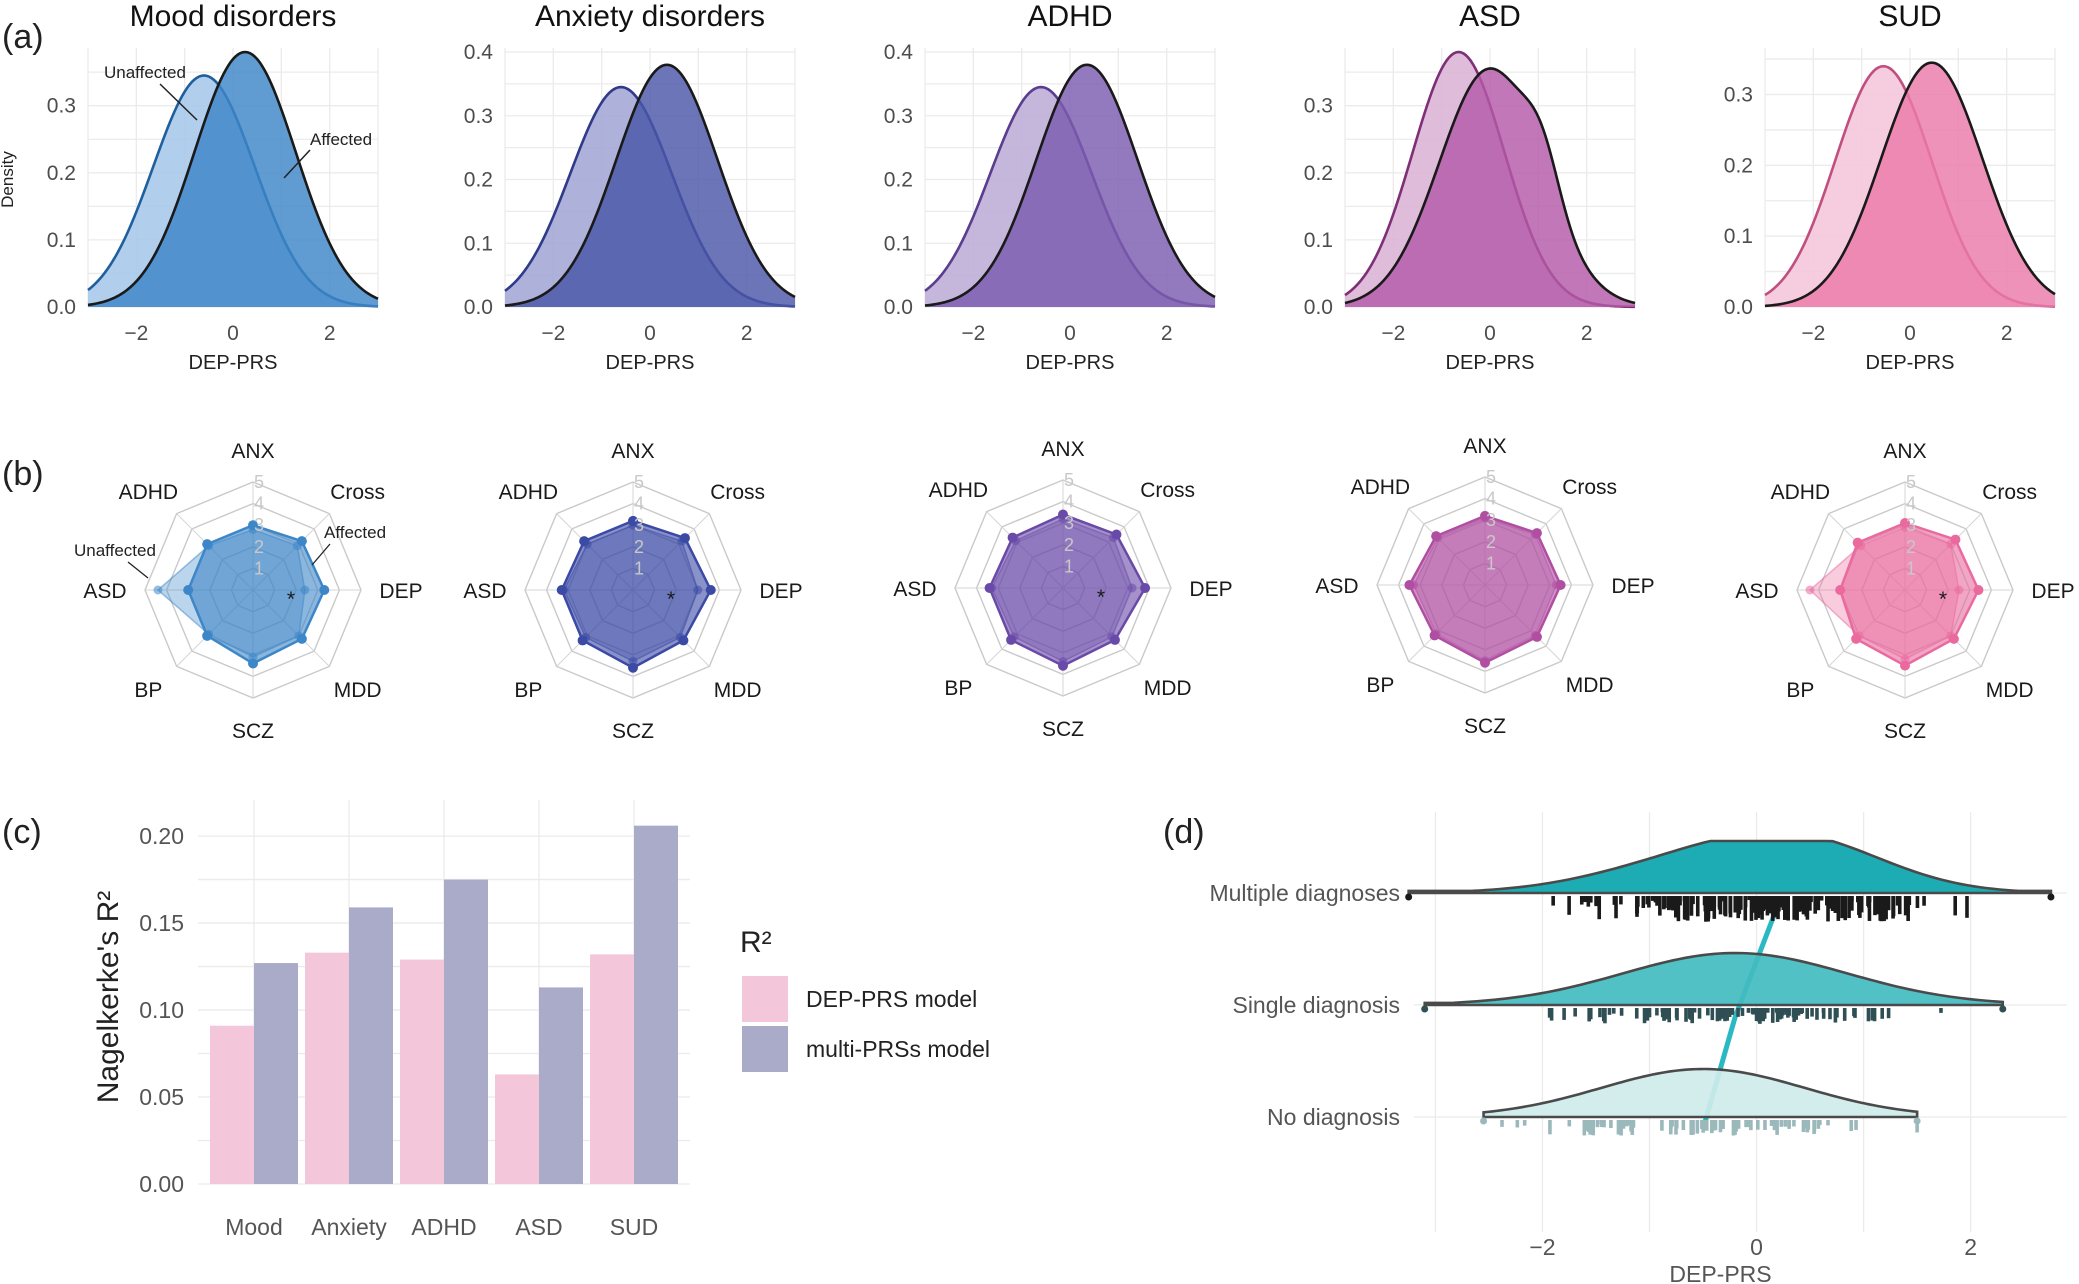 The height and width of the screenshot is (1284, 2079). Describe the element at coordinates (765, 999) in the screenshot. I see `legend-swatch` at that location.